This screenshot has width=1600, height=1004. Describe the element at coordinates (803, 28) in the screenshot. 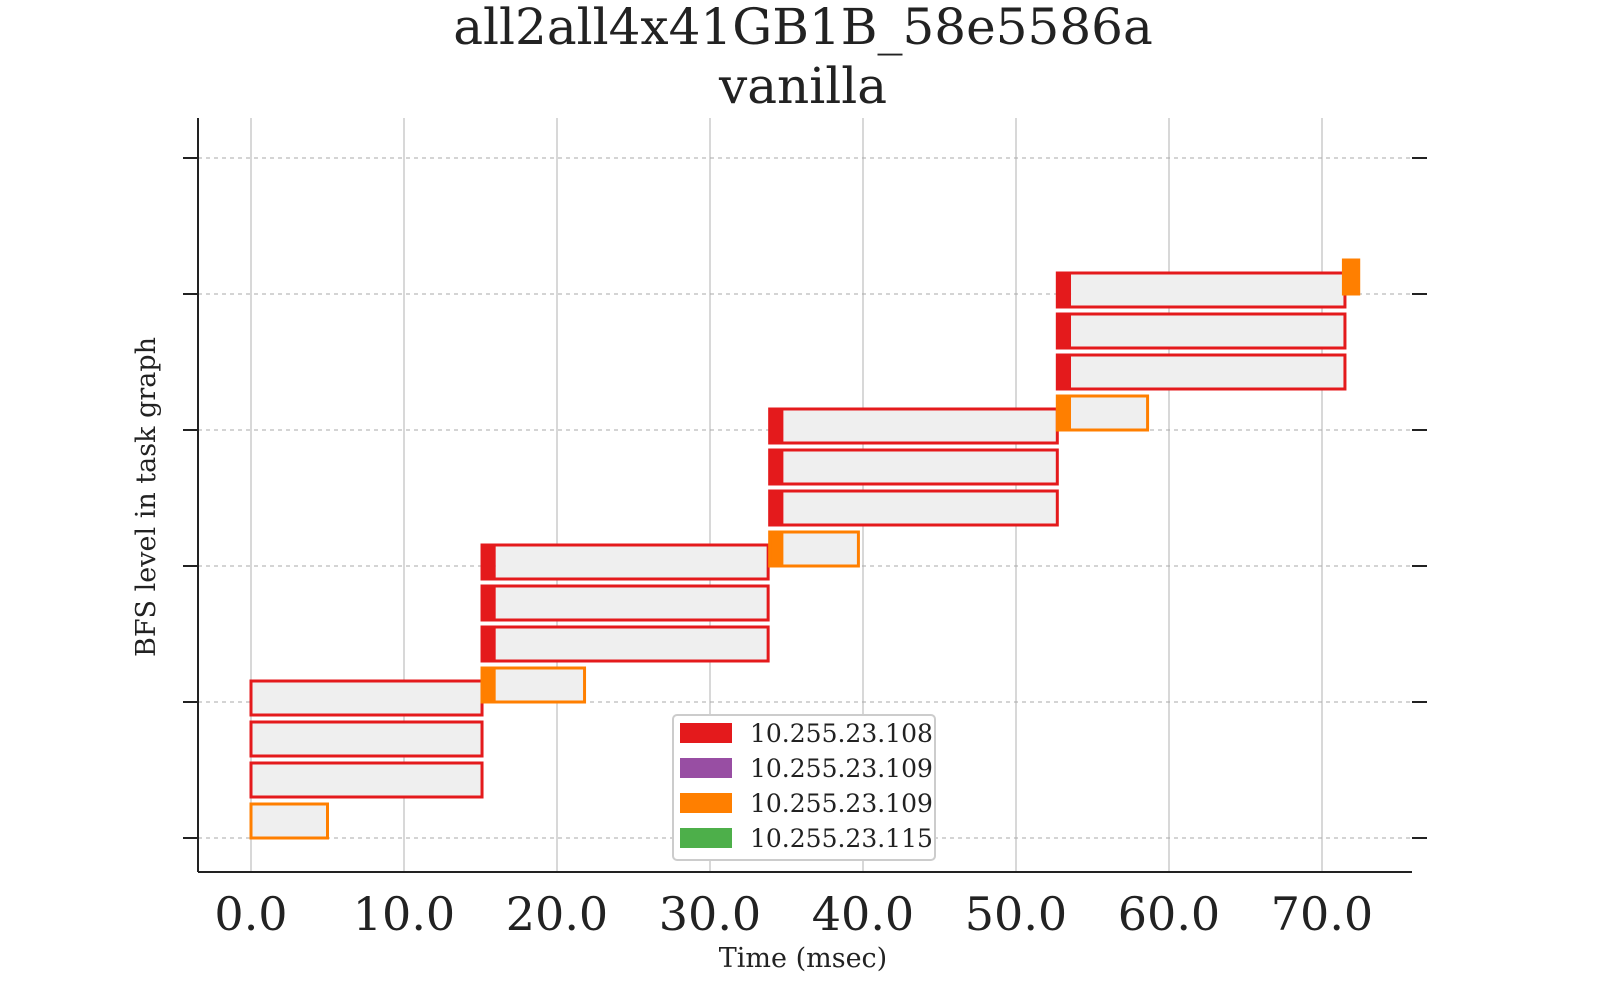

I see `chart-title: all2all4x41GB1B_58e5586a` at that location.